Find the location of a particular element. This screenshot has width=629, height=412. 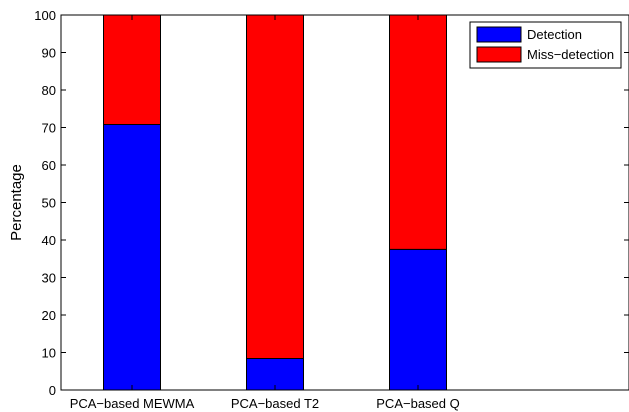

x-tick-label: PCA−based T2 is located at coordinates (275, 403).